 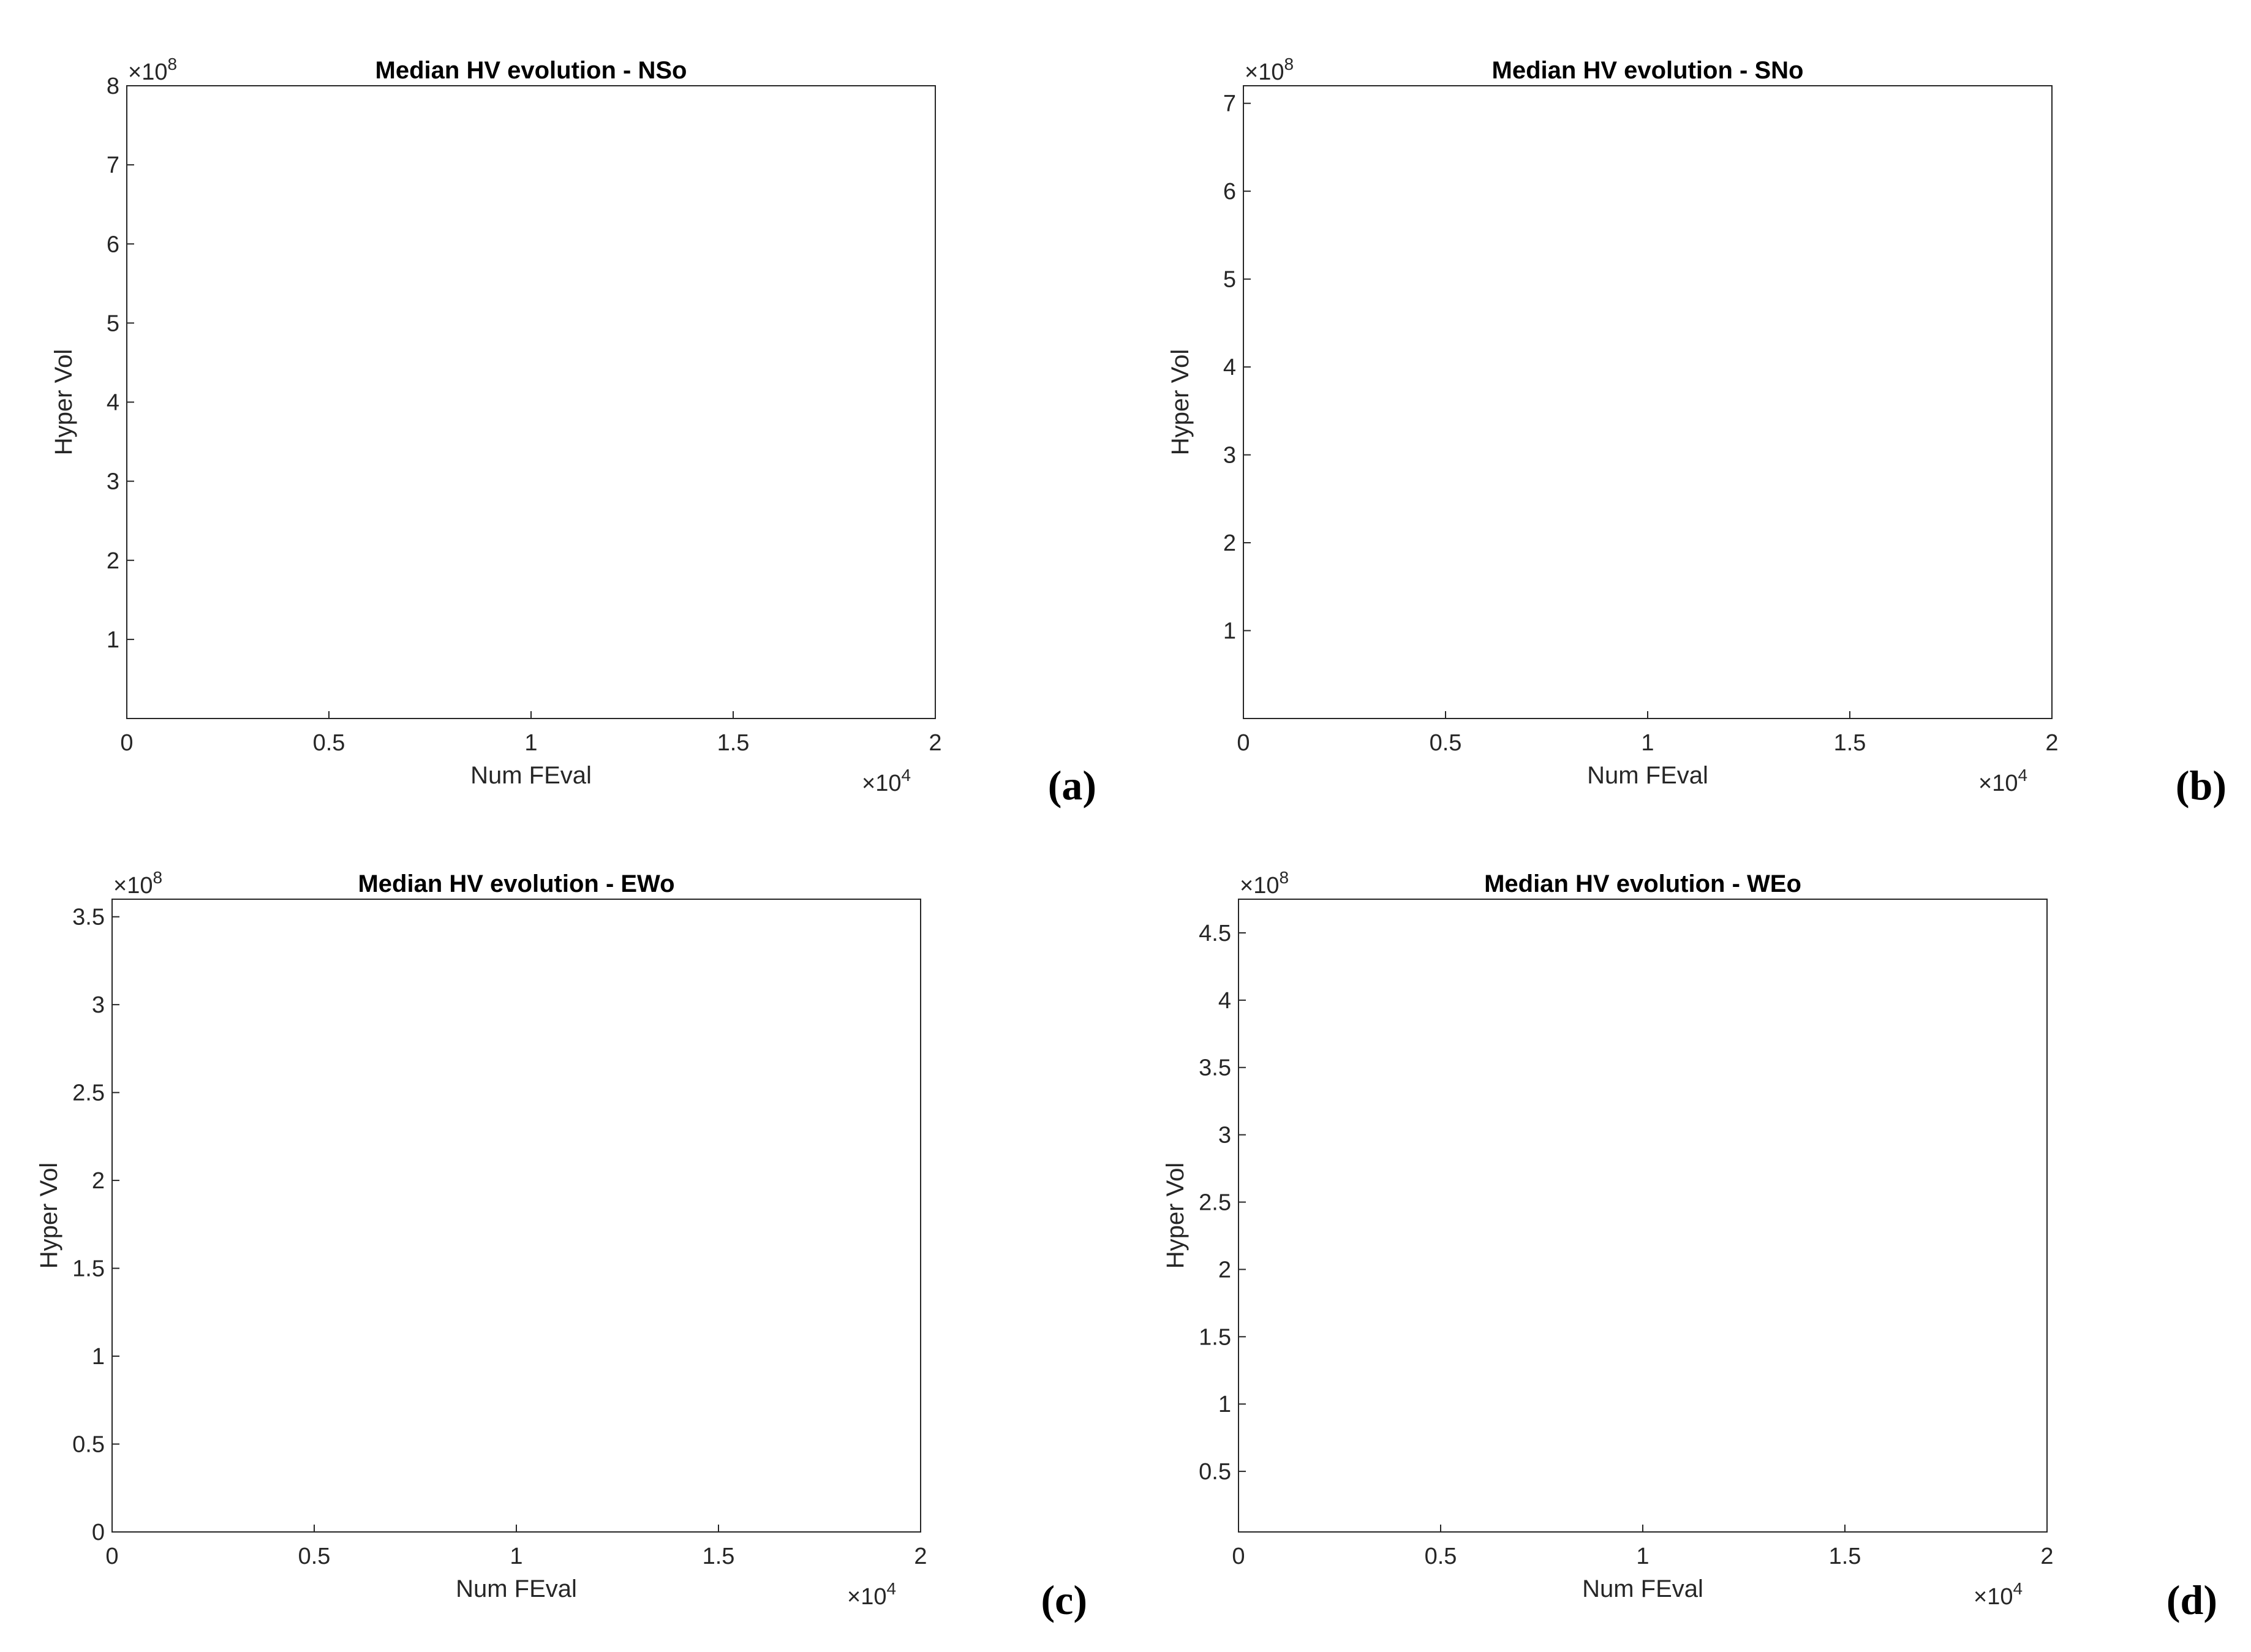 I want to click on chart-title: Median HV evolution - WEo, so click(x=1642, y=883).